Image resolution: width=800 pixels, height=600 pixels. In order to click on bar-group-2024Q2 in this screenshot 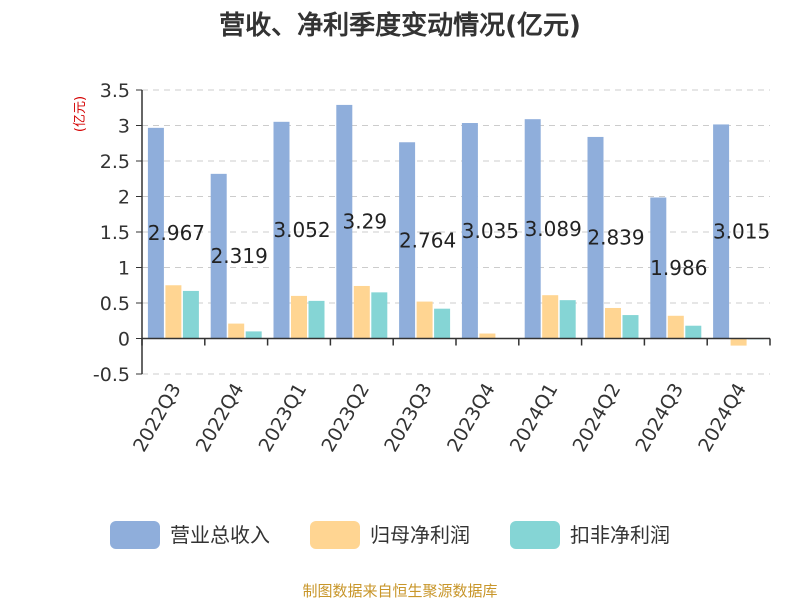, I will do `click(613, 237)`.